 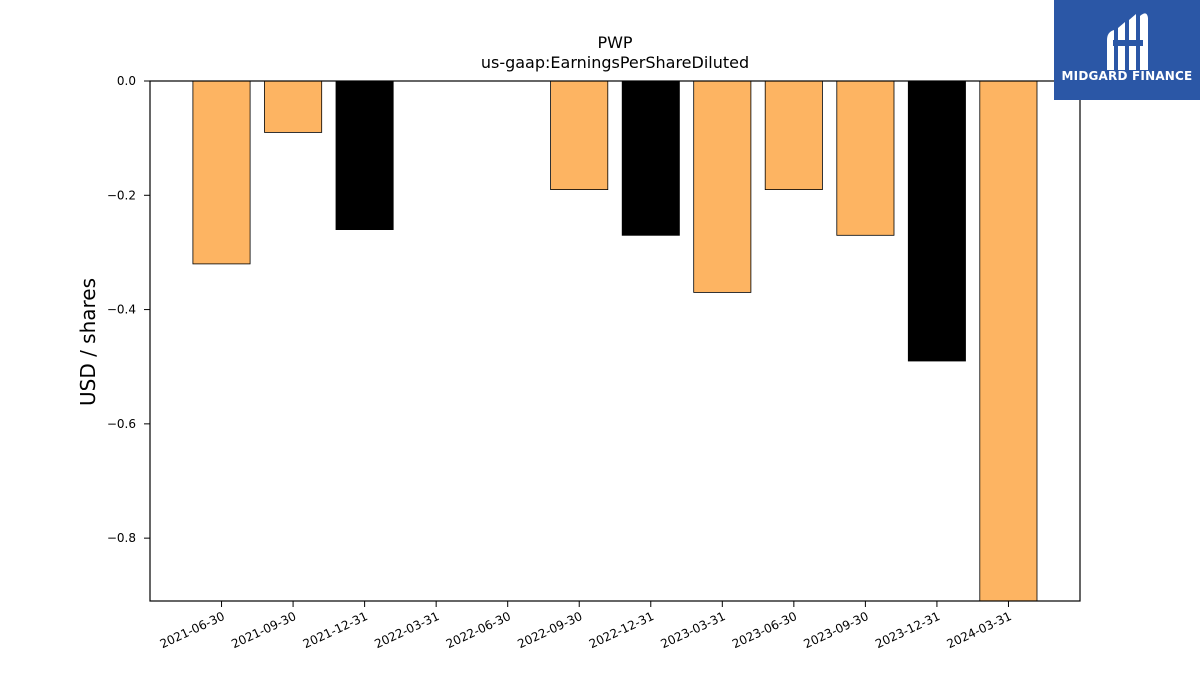 I want to click on x-tick-label: 2021-09-30, so click(x=263, y=630).